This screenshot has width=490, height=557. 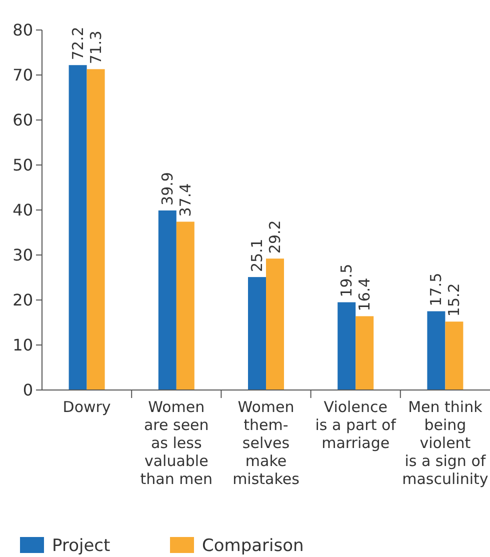 I want to click on data-label: 16.4, so click(x=365, y=295).